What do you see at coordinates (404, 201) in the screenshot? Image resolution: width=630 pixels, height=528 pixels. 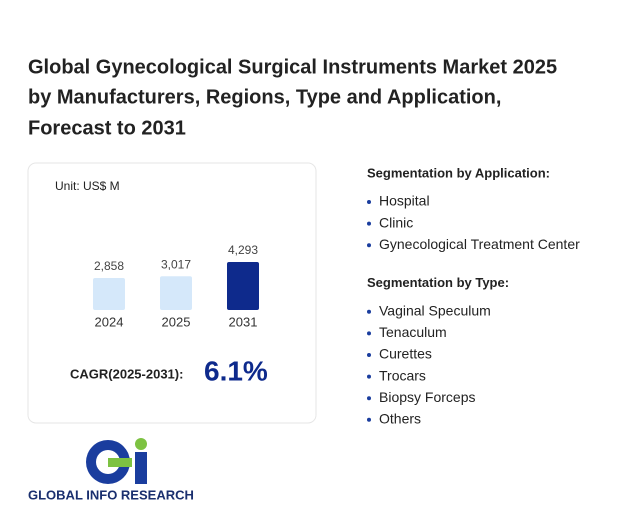 I see `segment-item: Hospital` at bounding box center [404, 201].